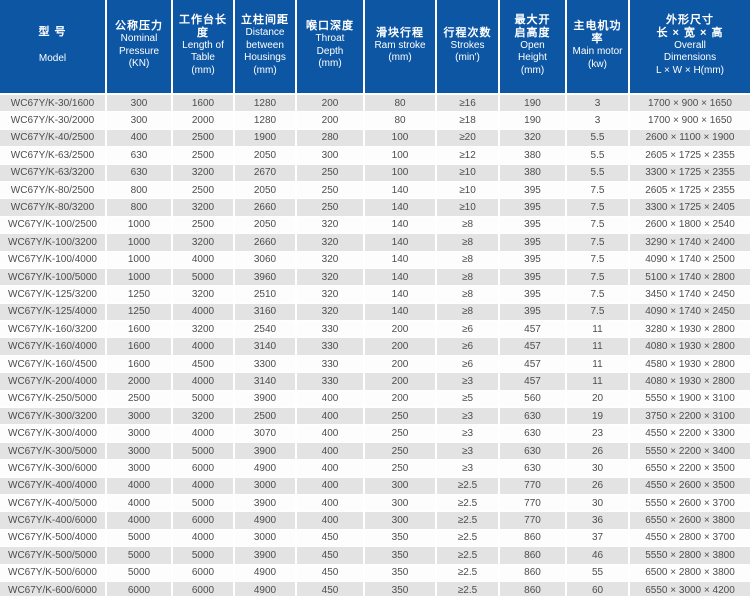 Image resolution: width=750 pixels, height=596 pixels. Describe the element at coordinates (401, 556) in the screenshot. I see `value-cell: 350` at that location.